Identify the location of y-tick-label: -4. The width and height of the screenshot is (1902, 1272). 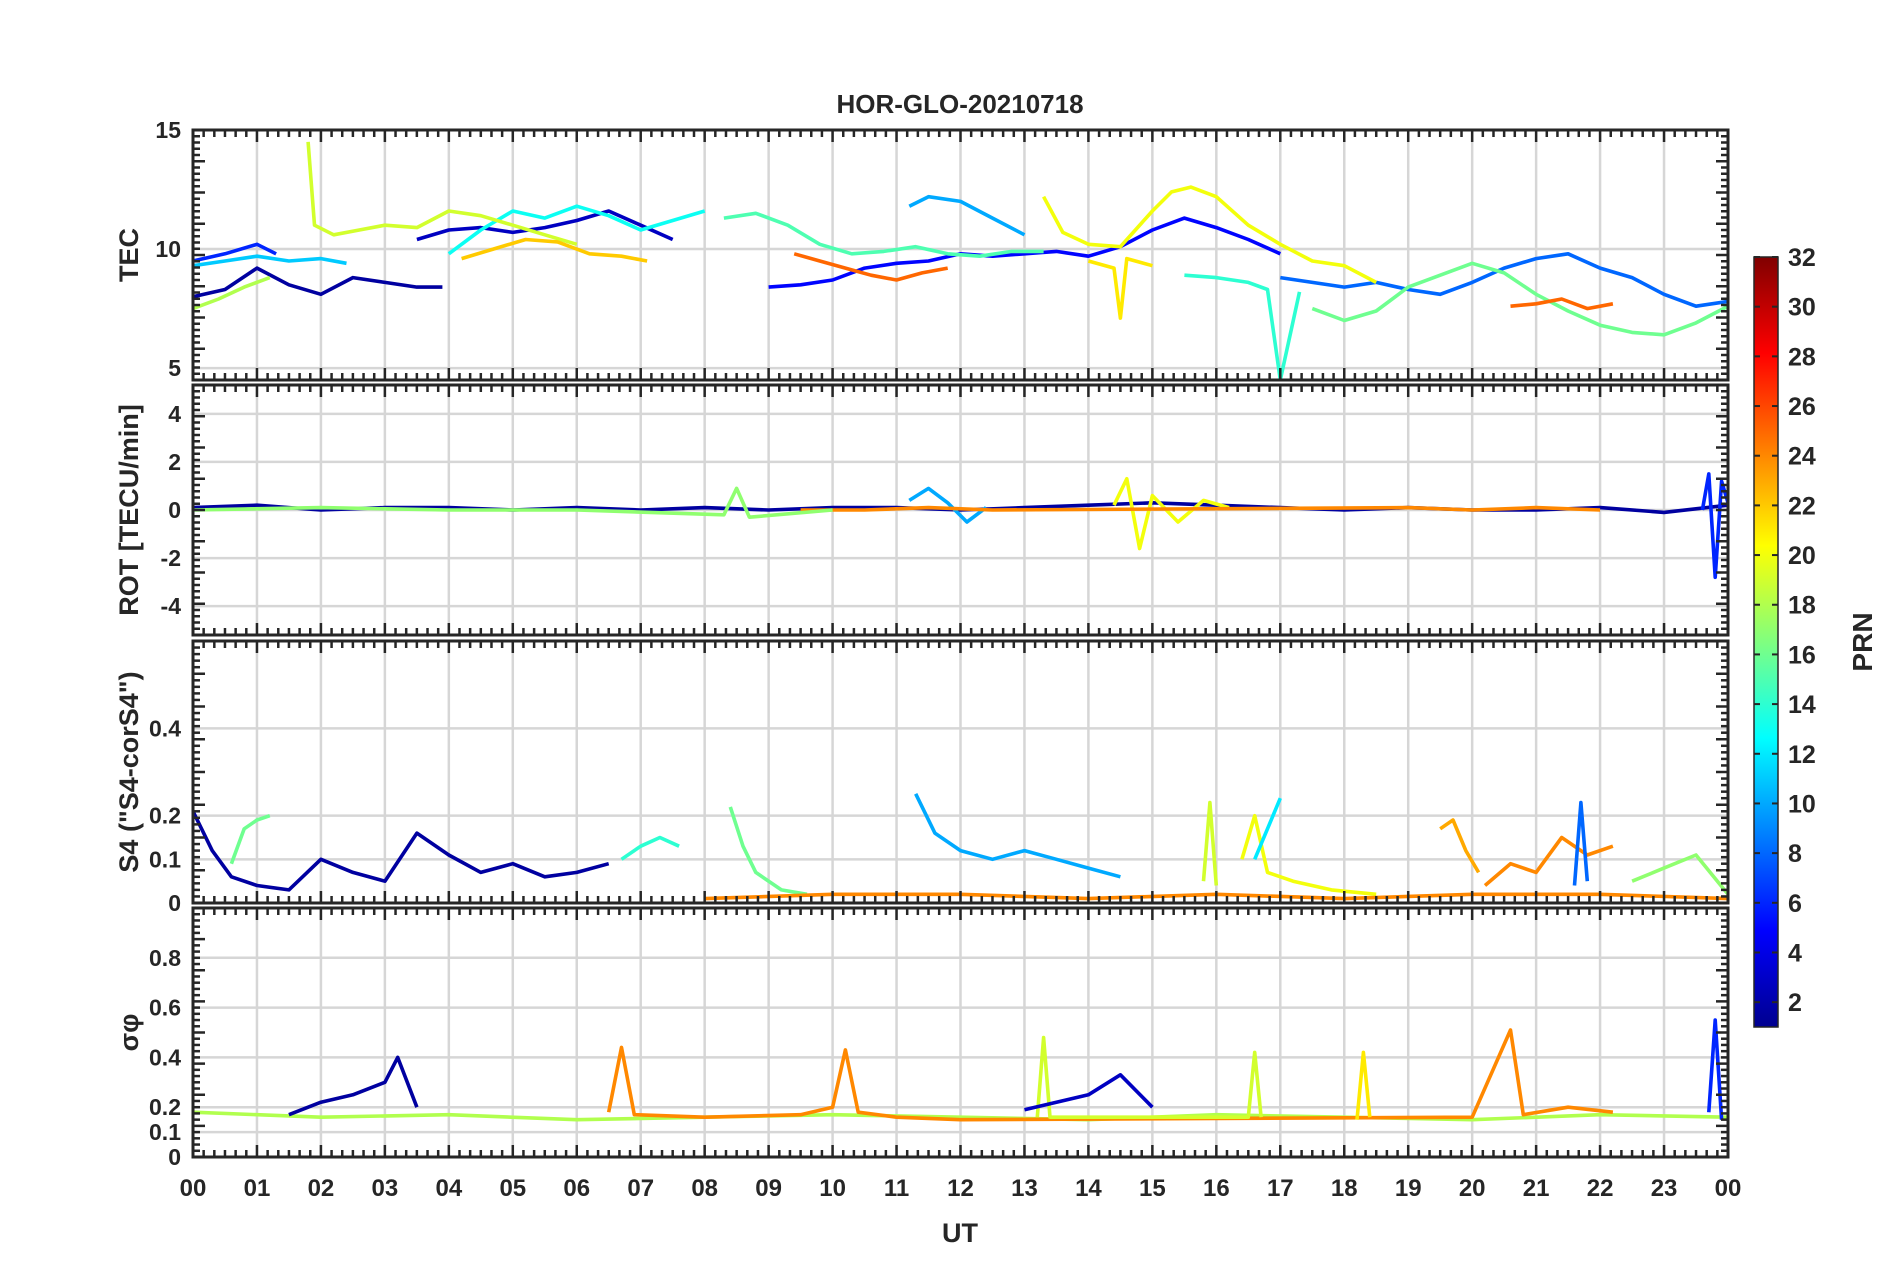
(171, 606).